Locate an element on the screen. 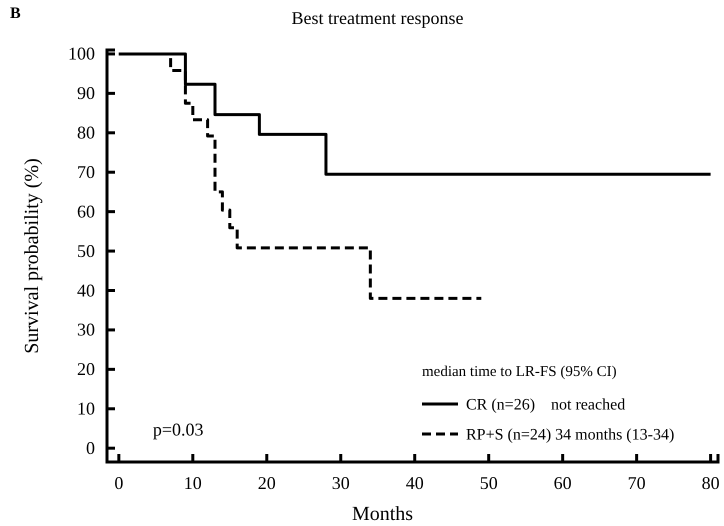 Image resolution: width=724 pixels, height=526 pixels. x-tick-label: 10 is located at coordinates (193, 482).